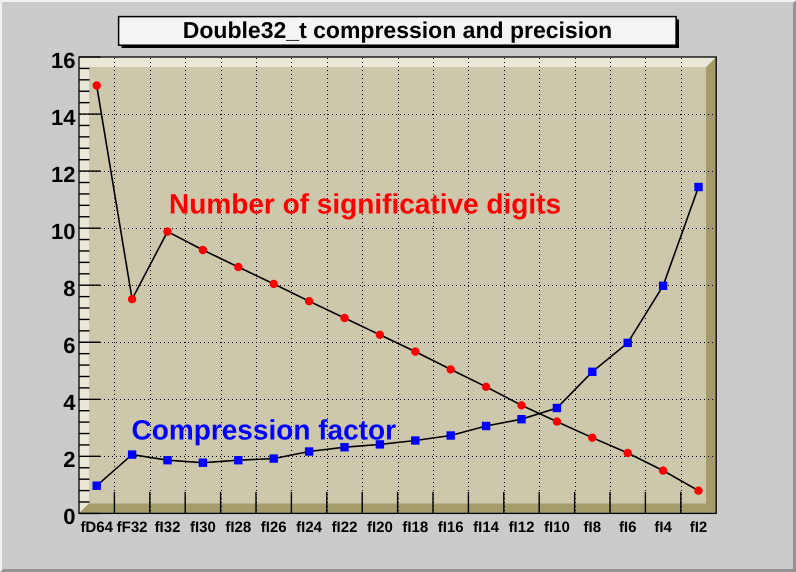  I want to click on svg-text: 16, so click(63, 60).